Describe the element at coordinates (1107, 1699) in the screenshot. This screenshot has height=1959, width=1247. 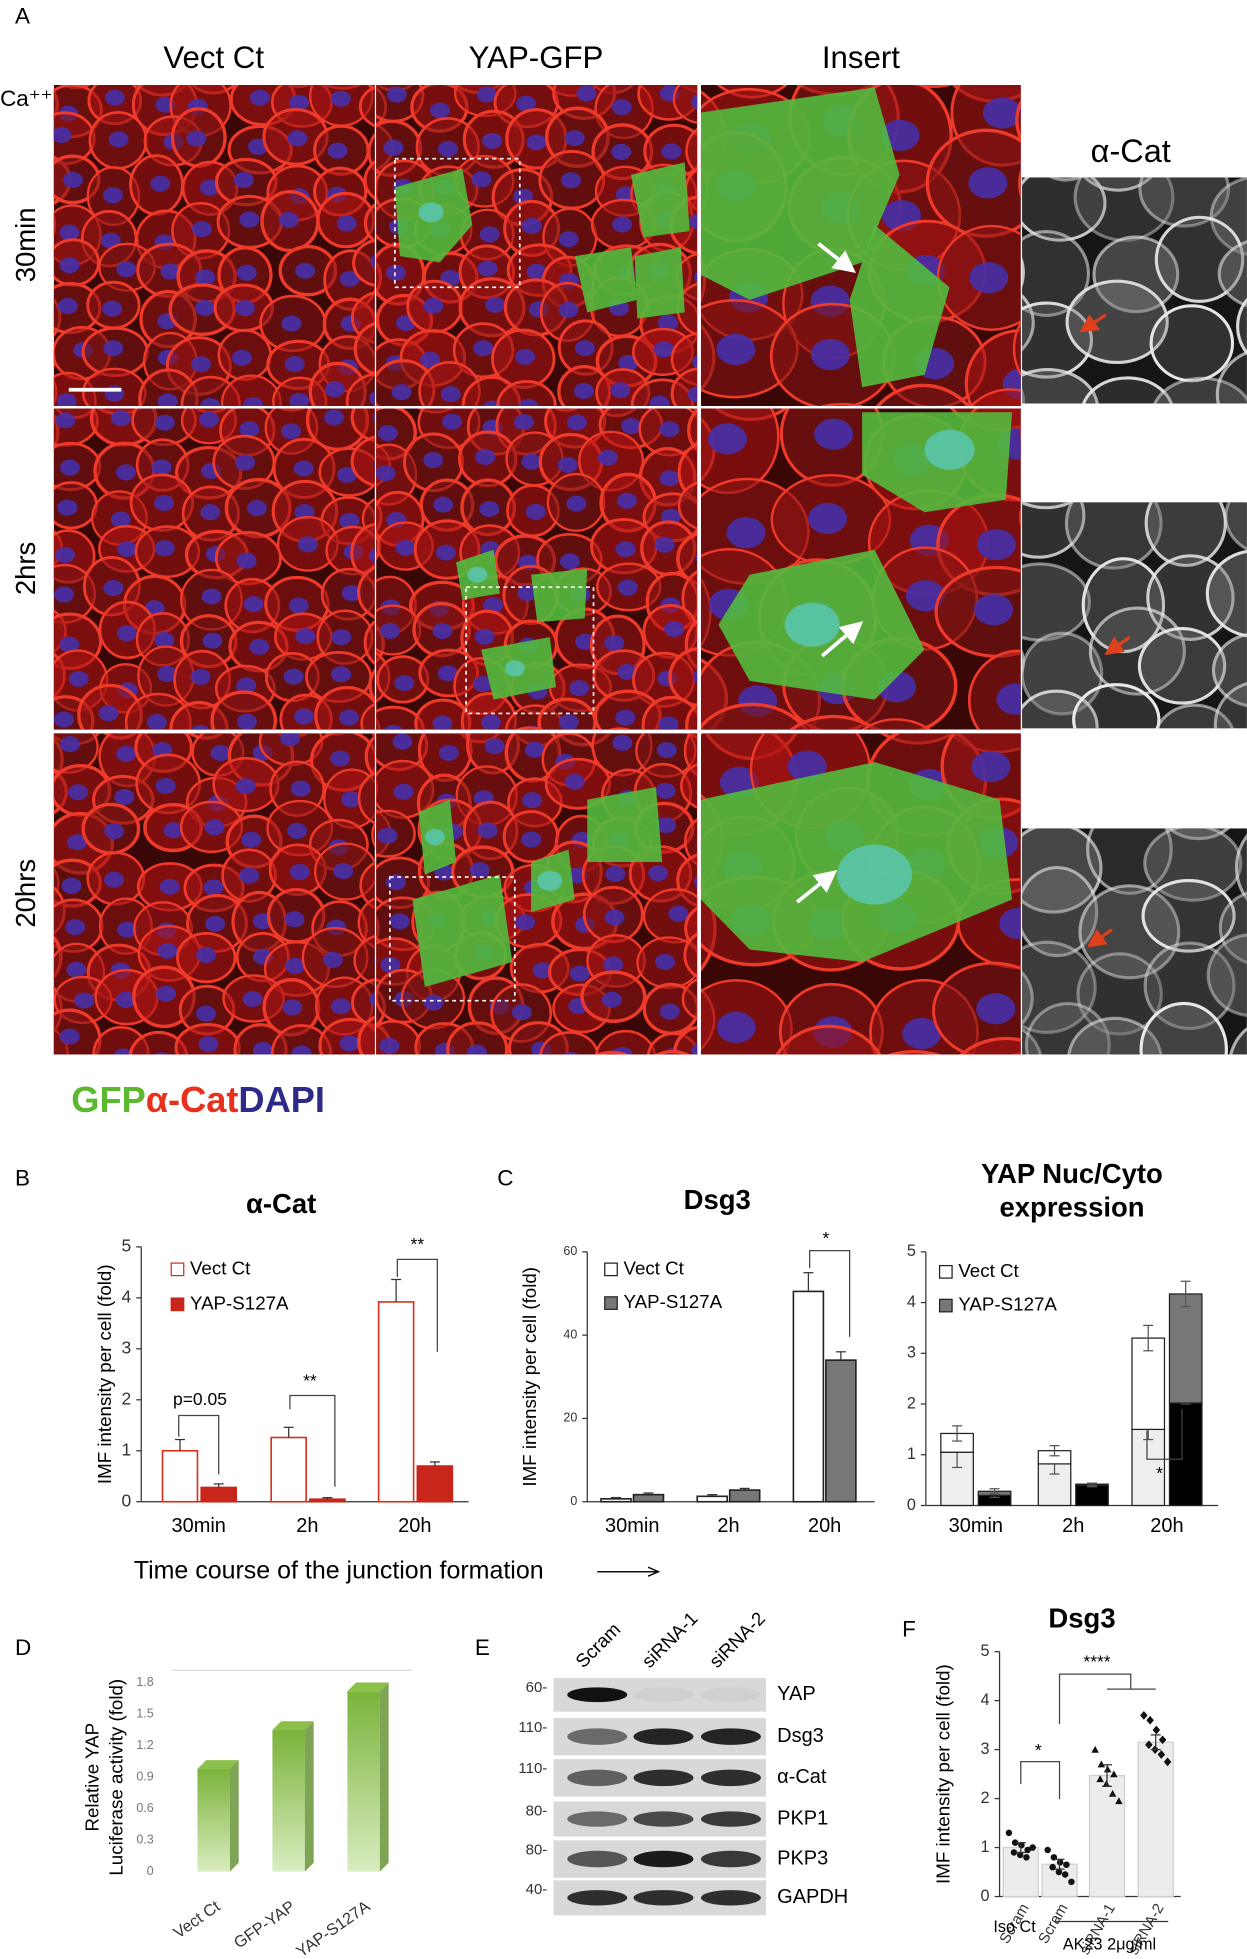
I see `significance-bracket` at that location.